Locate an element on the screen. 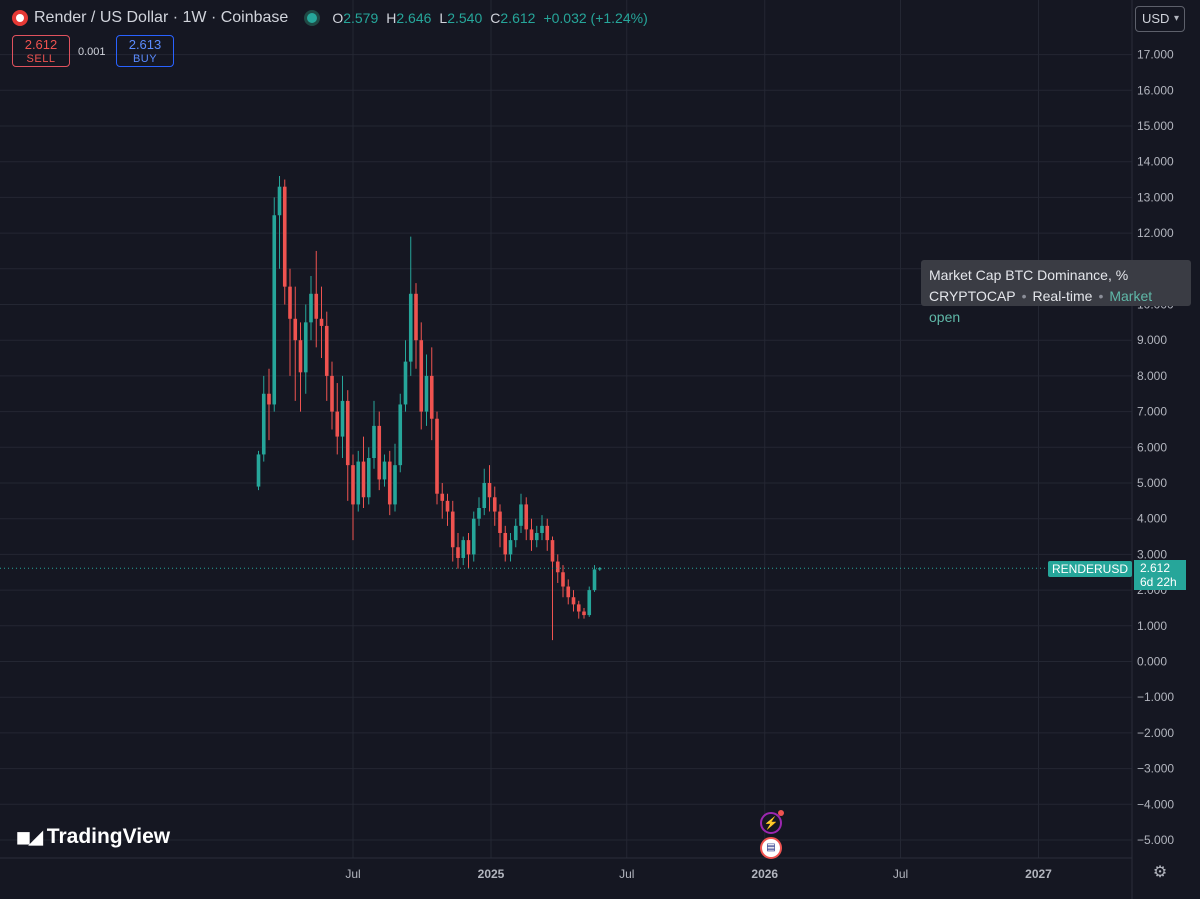  ohlc-low: L2.540 is located at coordinates (461, 18).